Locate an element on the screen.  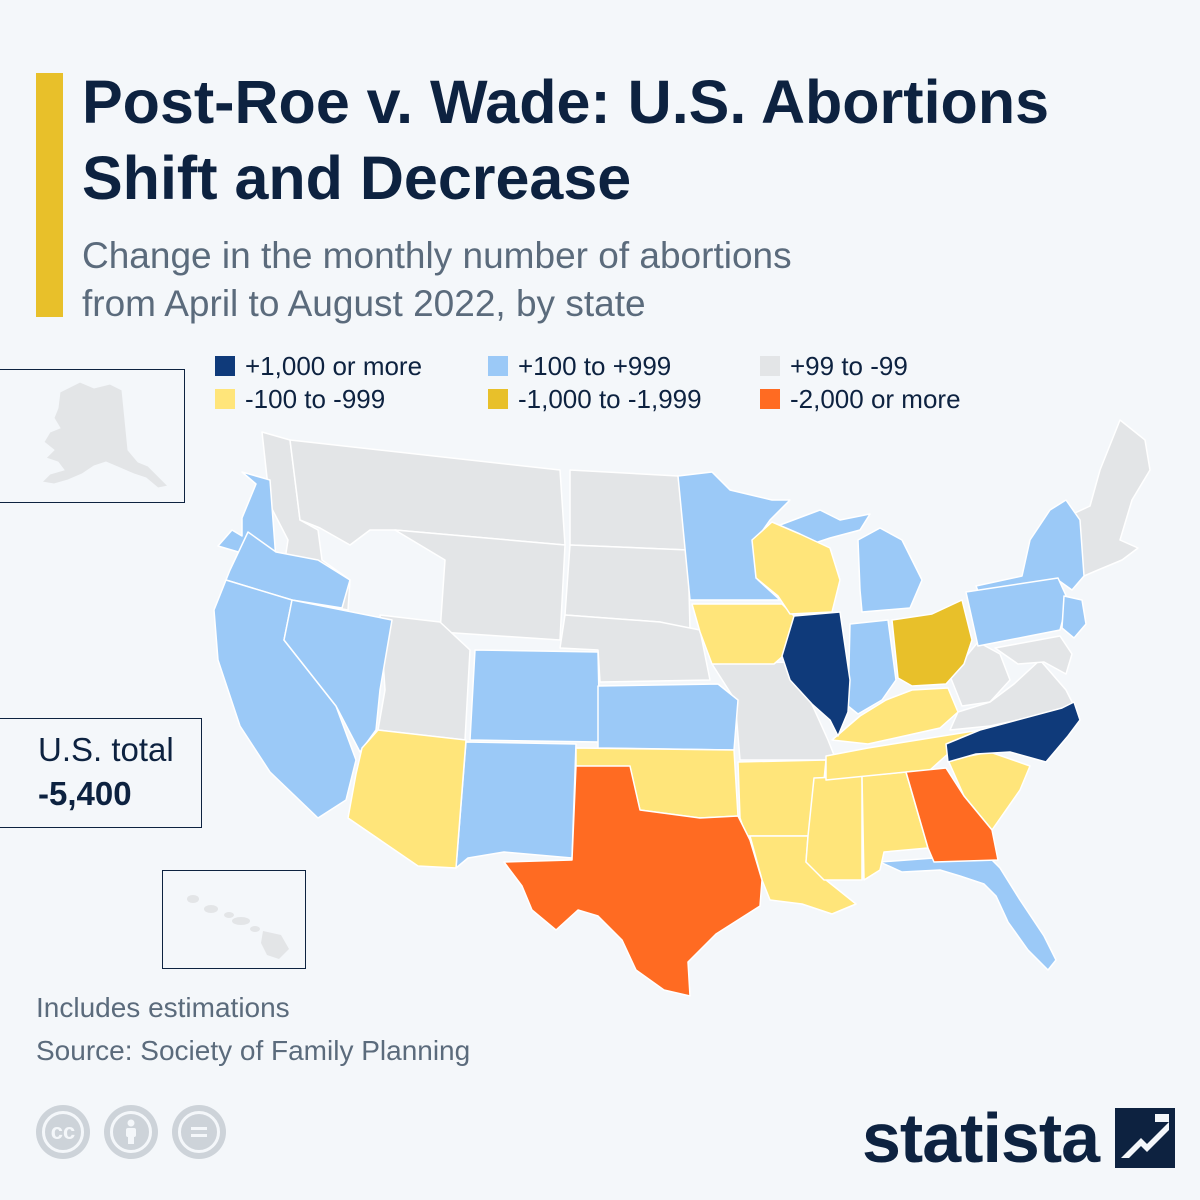
state-wisconsin is located at coordinates (796, 568).